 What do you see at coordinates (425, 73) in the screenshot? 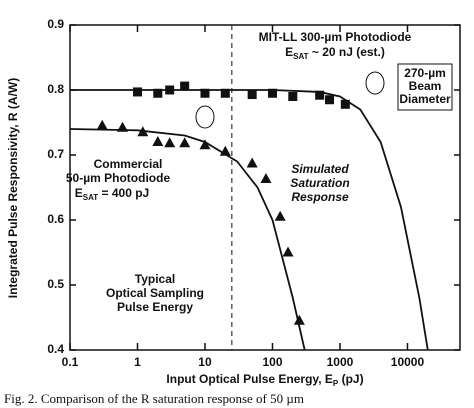
I see `annotation: 270-µm` at bounding box center [425, 73].